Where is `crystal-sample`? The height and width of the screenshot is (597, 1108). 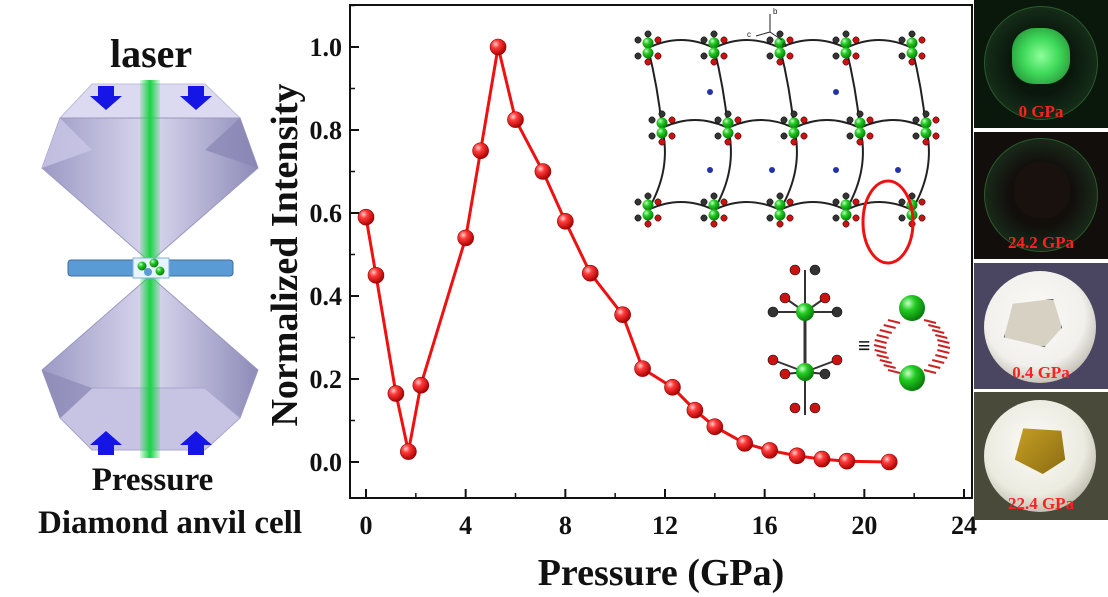 crystal-sample is located at coordinates (1041, 56).